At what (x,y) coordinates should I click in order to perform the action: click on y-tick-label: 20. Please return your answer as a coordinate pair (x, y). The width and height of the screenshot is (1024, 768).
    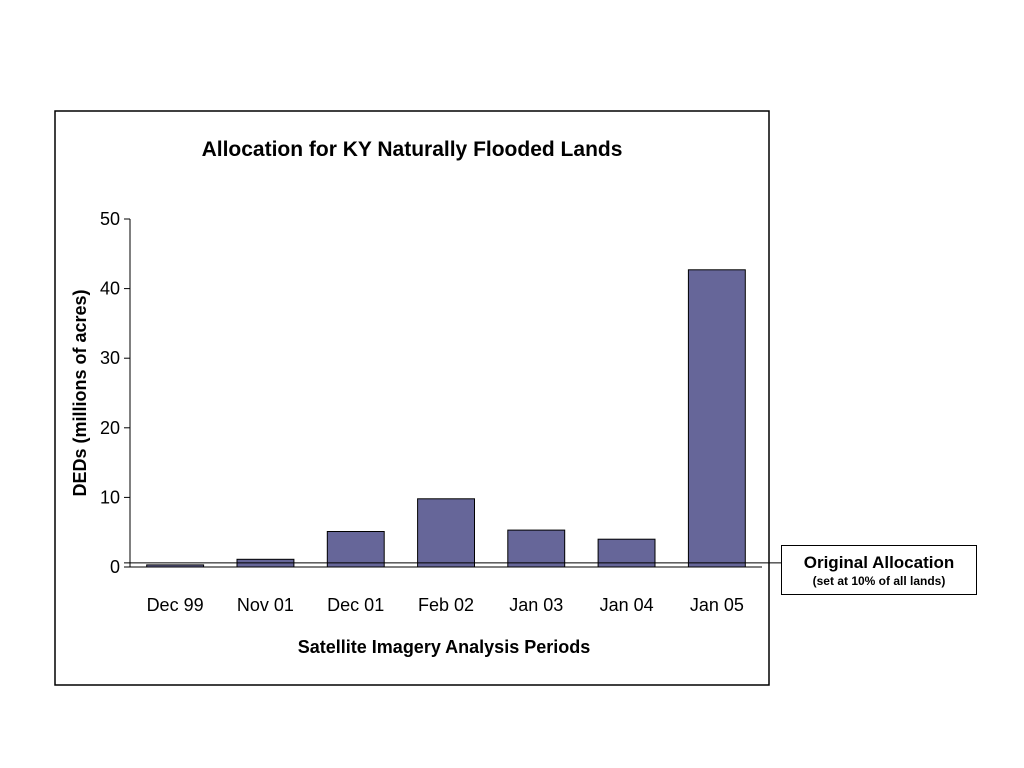
    Looking at the image, I should click on (110, 428).